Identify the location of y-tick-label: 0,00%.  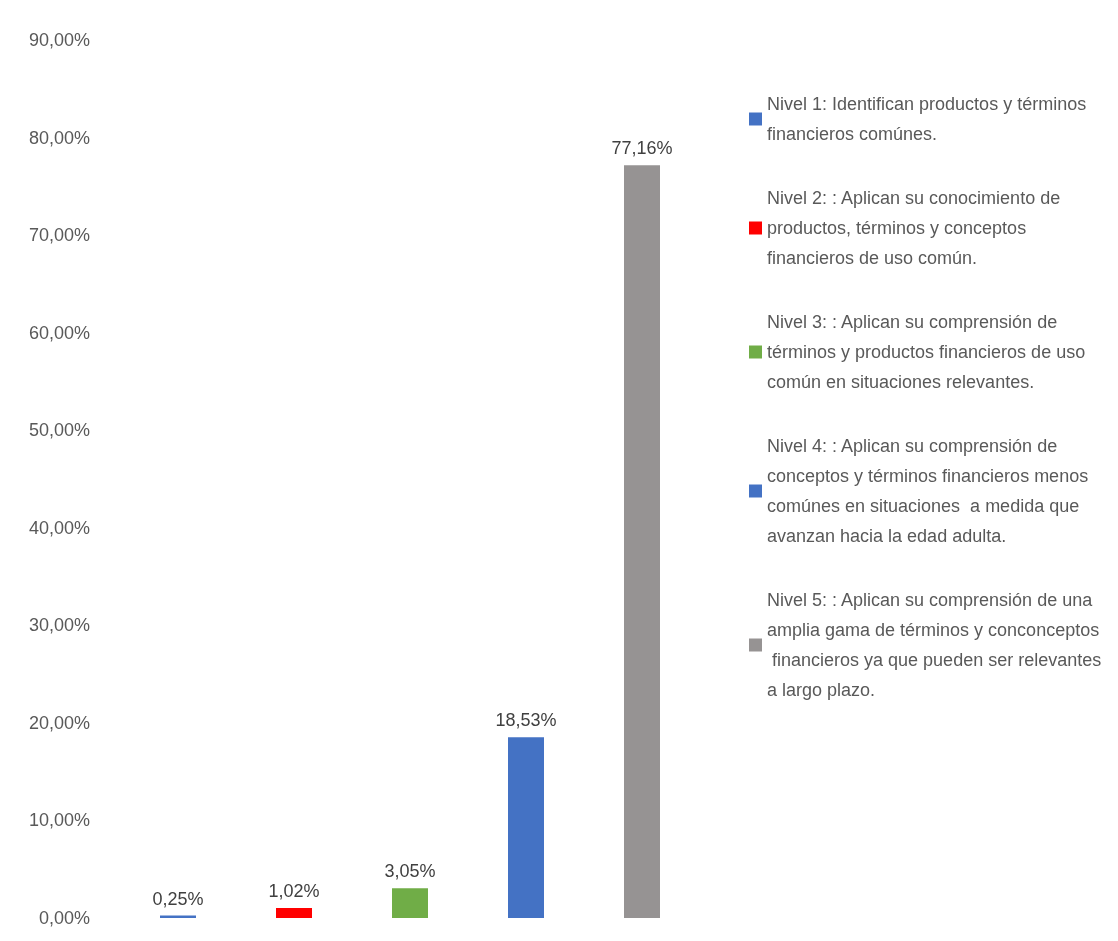
(64, 918).